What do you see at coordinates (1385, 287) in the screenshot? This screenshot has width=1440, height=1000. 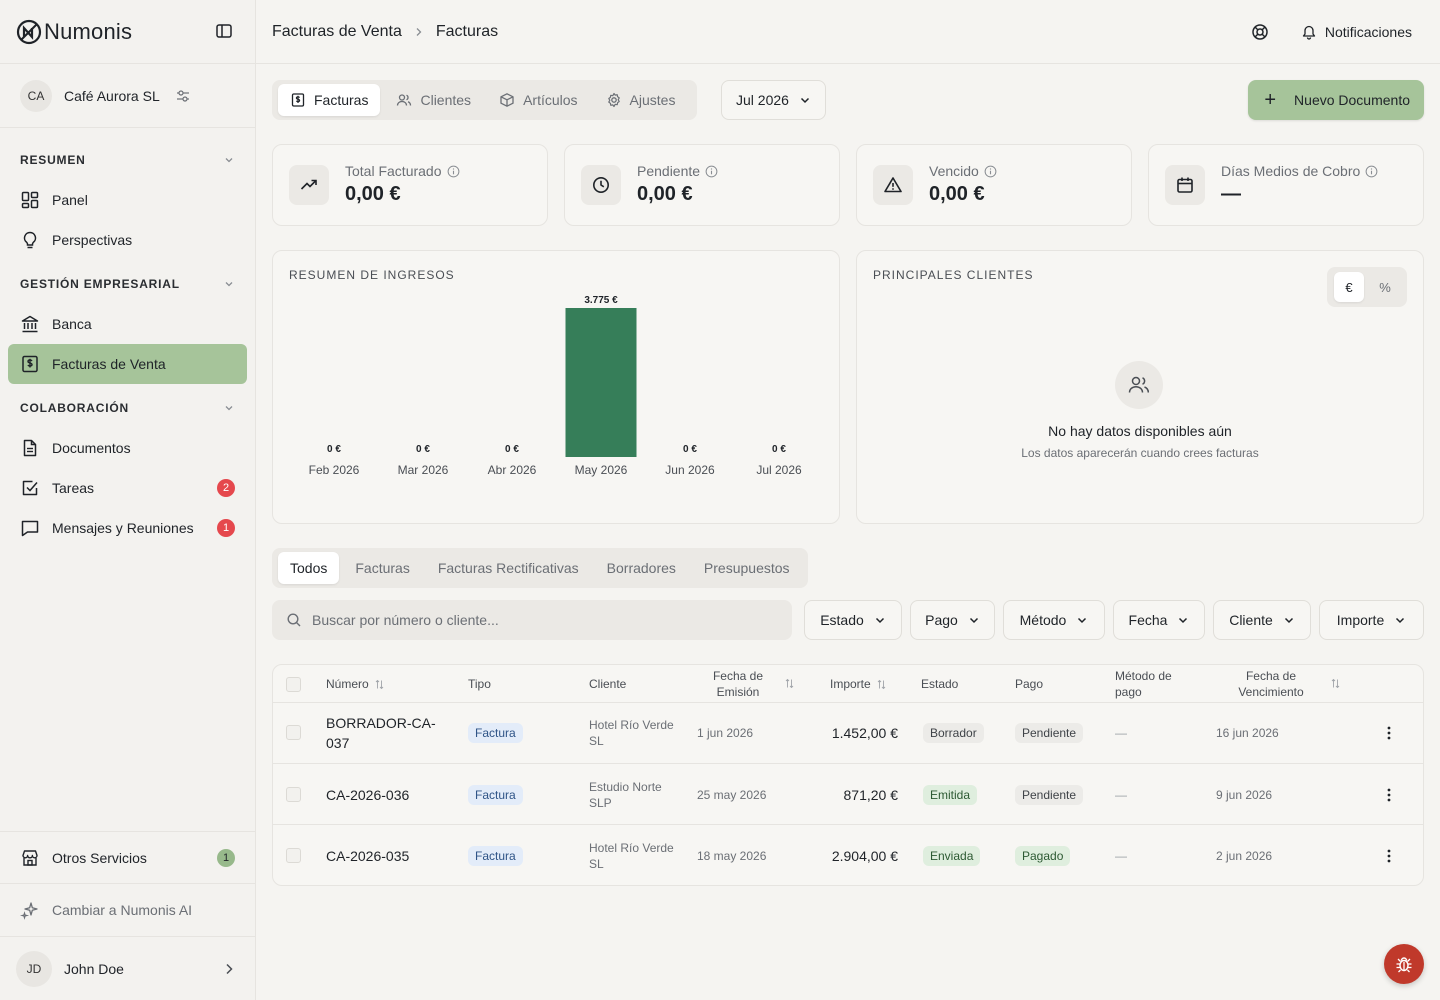 I see `toggle-percent: %` at bounding box center [1385, 287].